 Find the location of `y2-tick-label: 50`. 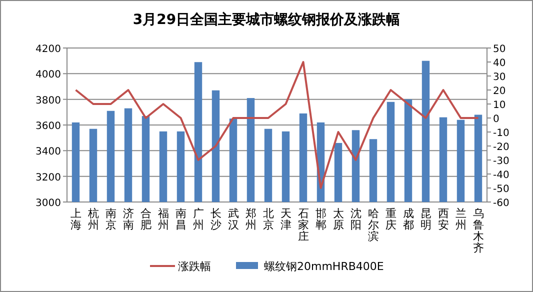

y2-tick-label: 50 is located at coordinates (499, 49).